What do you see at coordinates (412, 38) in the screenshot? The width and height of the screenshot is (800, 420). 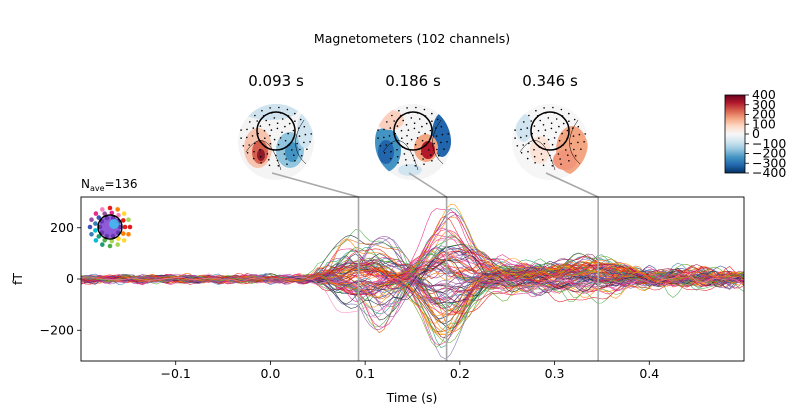 I see `suptitle: Magnetometers (102 channels)` at bounding box center [412, 38].